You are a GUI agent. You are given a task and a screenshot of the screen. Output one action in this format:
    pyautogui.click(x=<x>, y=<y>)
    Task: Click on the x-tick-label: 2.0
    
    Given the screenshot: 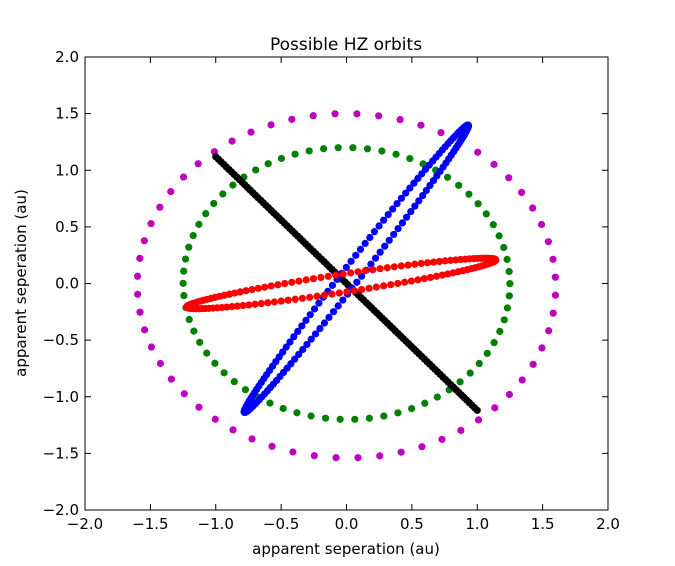 What is the action you would take?
    pyautogui.click(x=608, y=524)
    